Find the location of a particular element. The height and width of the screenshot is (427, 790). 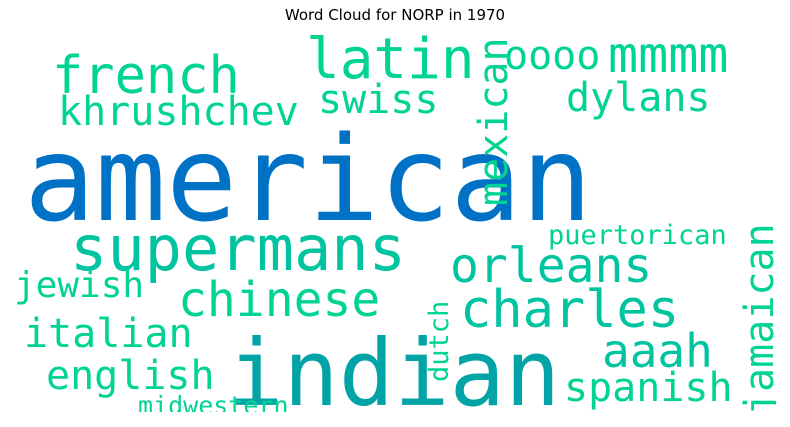

word-spanish: spanish is located at coordinates (648, 388).